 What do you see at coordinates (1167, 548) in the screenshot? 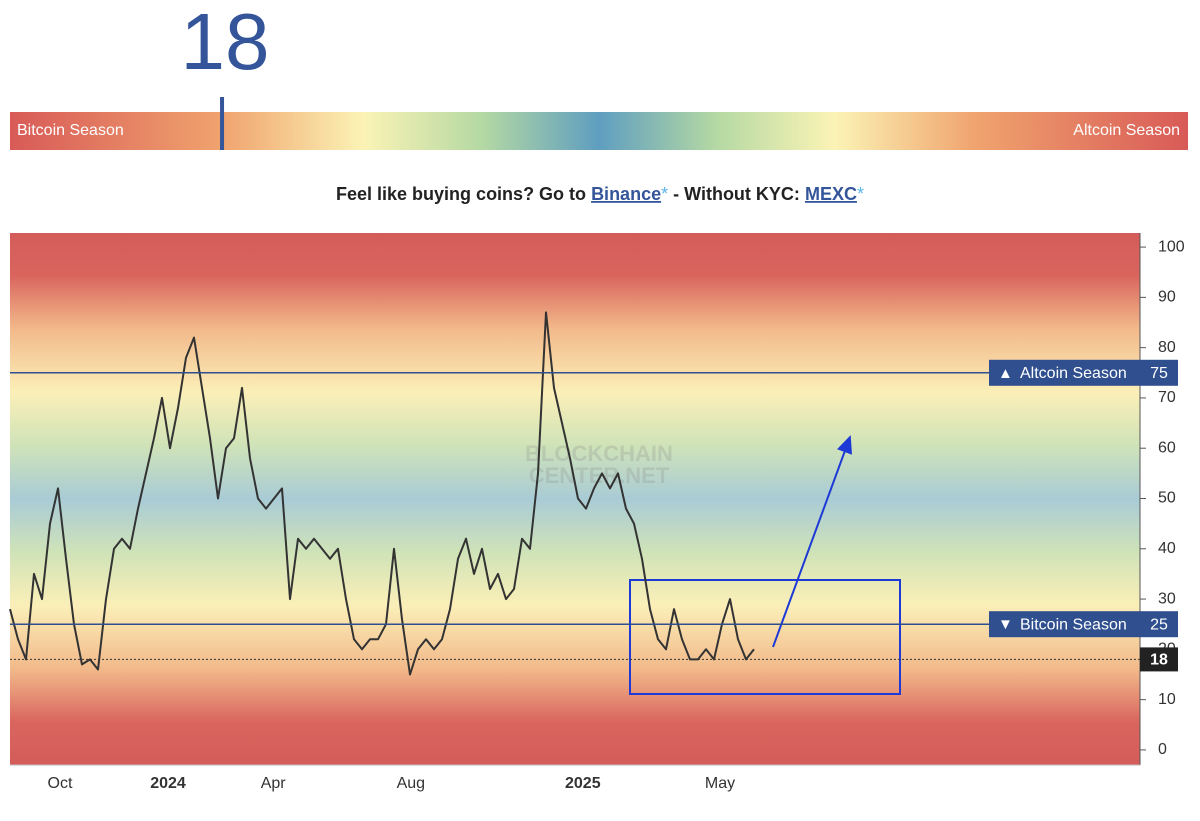
I see `y-tick-label: 40` at bounding box center [1167, 548].